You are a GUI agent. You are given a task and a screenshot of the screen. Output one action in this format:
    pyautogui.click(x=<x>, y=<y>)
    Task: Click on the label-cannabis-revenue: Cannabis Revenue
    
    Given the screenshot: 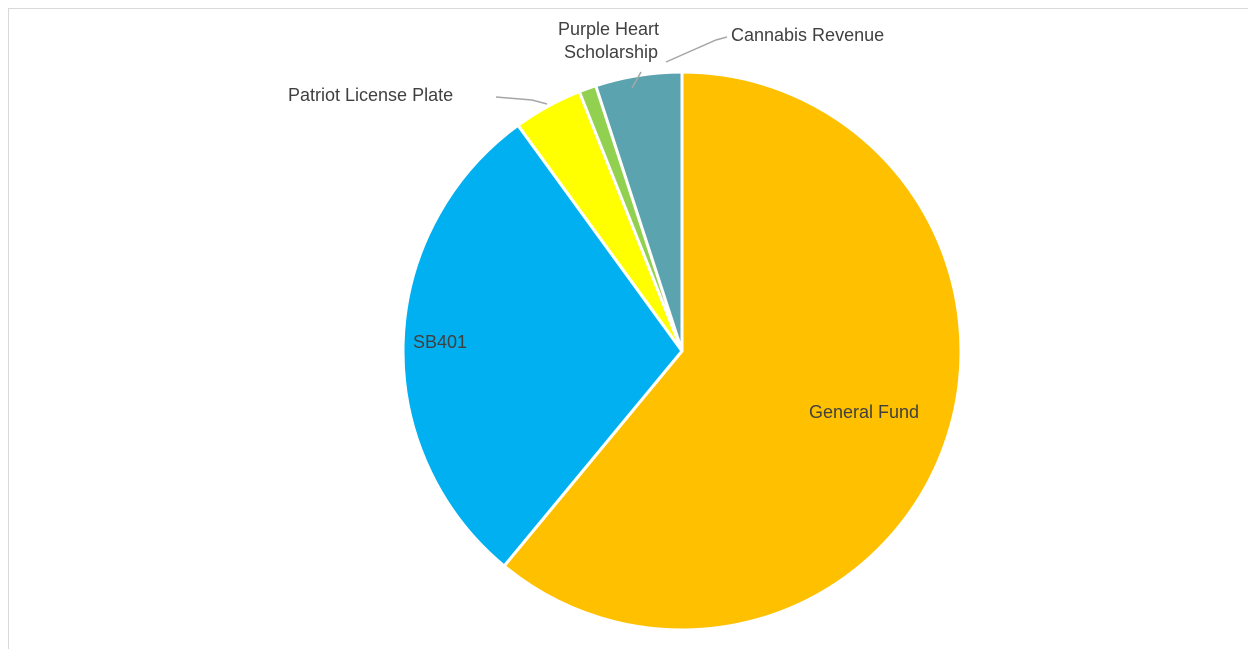 What is the action you would take?
    pyautogui.click(x=807, y=35)
    